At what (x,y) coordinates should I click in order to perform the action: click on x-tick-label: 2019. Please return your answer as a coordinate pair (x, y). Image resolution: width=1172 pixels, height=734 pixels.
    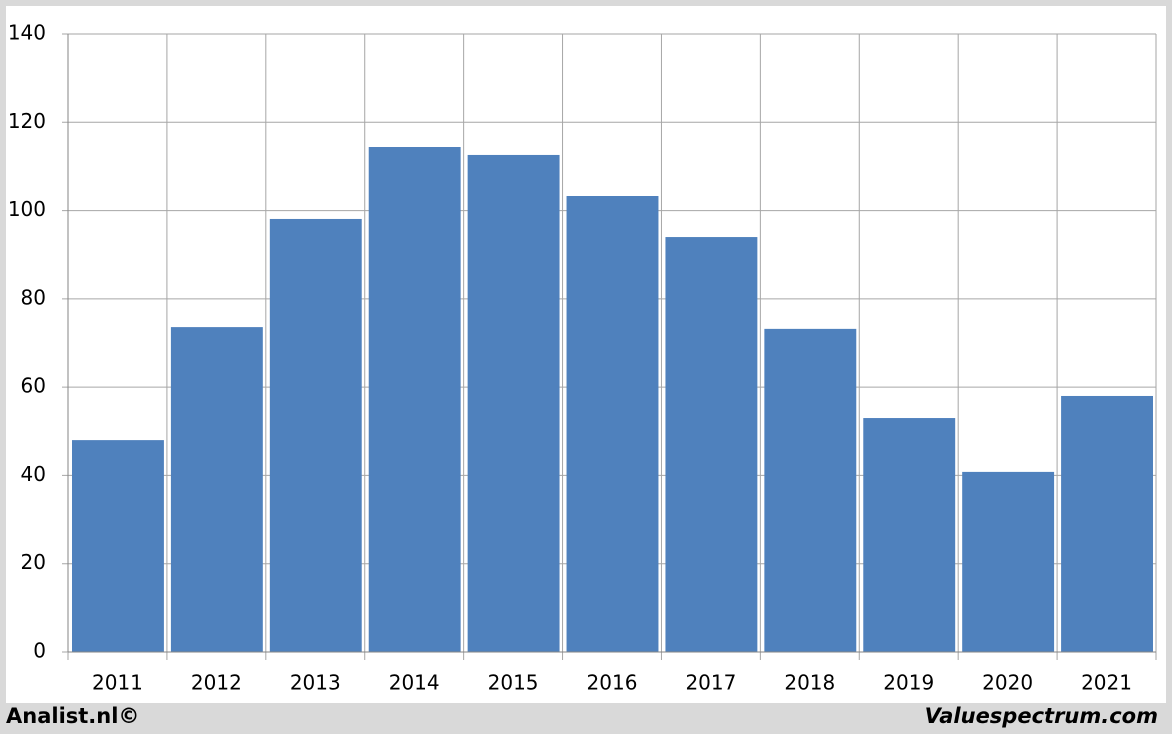
    Looking at the image, I should click on (908, 683).